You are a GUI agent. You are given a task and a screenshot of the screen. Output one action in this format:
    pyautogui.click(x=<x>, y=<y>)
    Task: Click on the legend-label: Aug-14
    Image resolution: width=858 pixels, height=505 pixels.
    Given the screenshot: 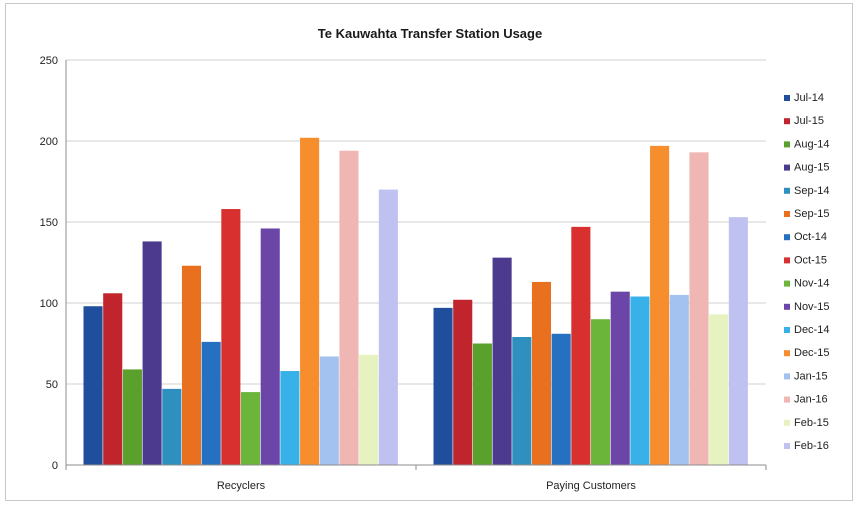 What is the action you would take?
    pyautogui.click(x=811, y=144)
    